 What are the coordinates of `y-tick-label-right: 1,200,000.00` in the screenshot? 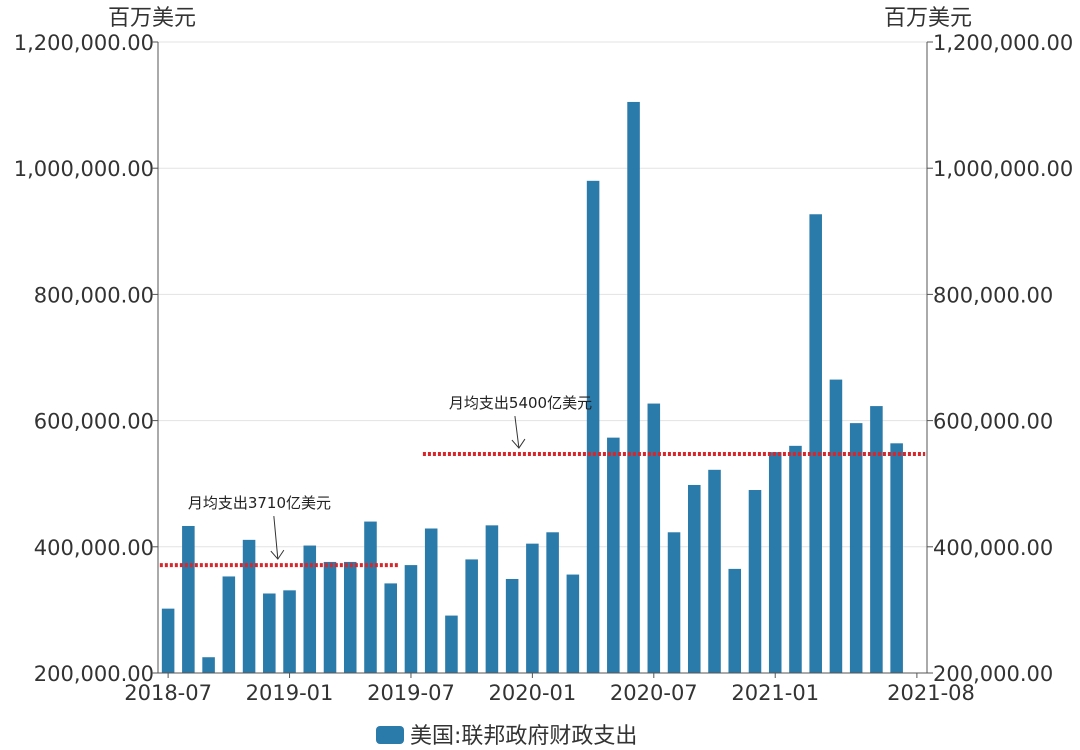 It's located at (1003, 43).